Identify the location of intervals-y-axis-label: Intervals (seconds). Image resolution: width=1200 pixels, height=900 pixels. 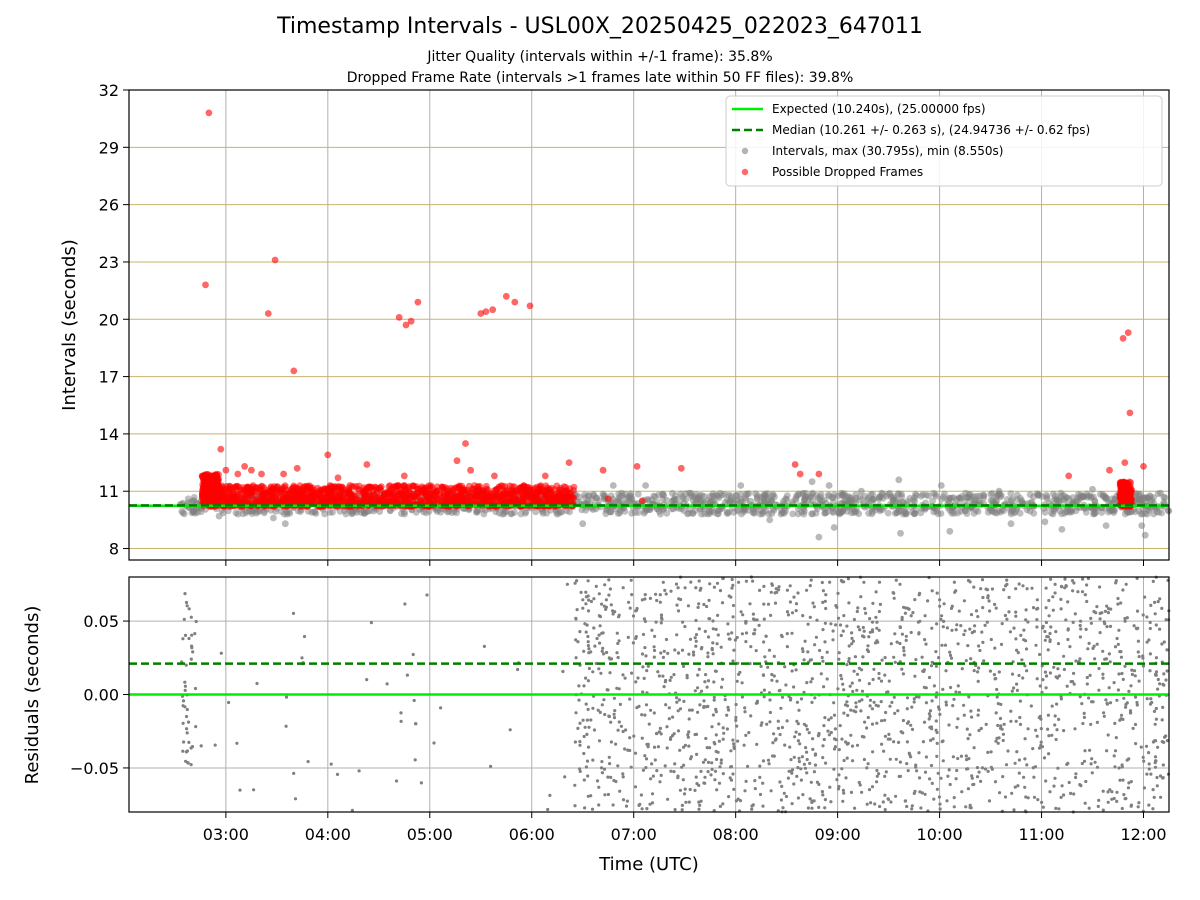
(69, 325).